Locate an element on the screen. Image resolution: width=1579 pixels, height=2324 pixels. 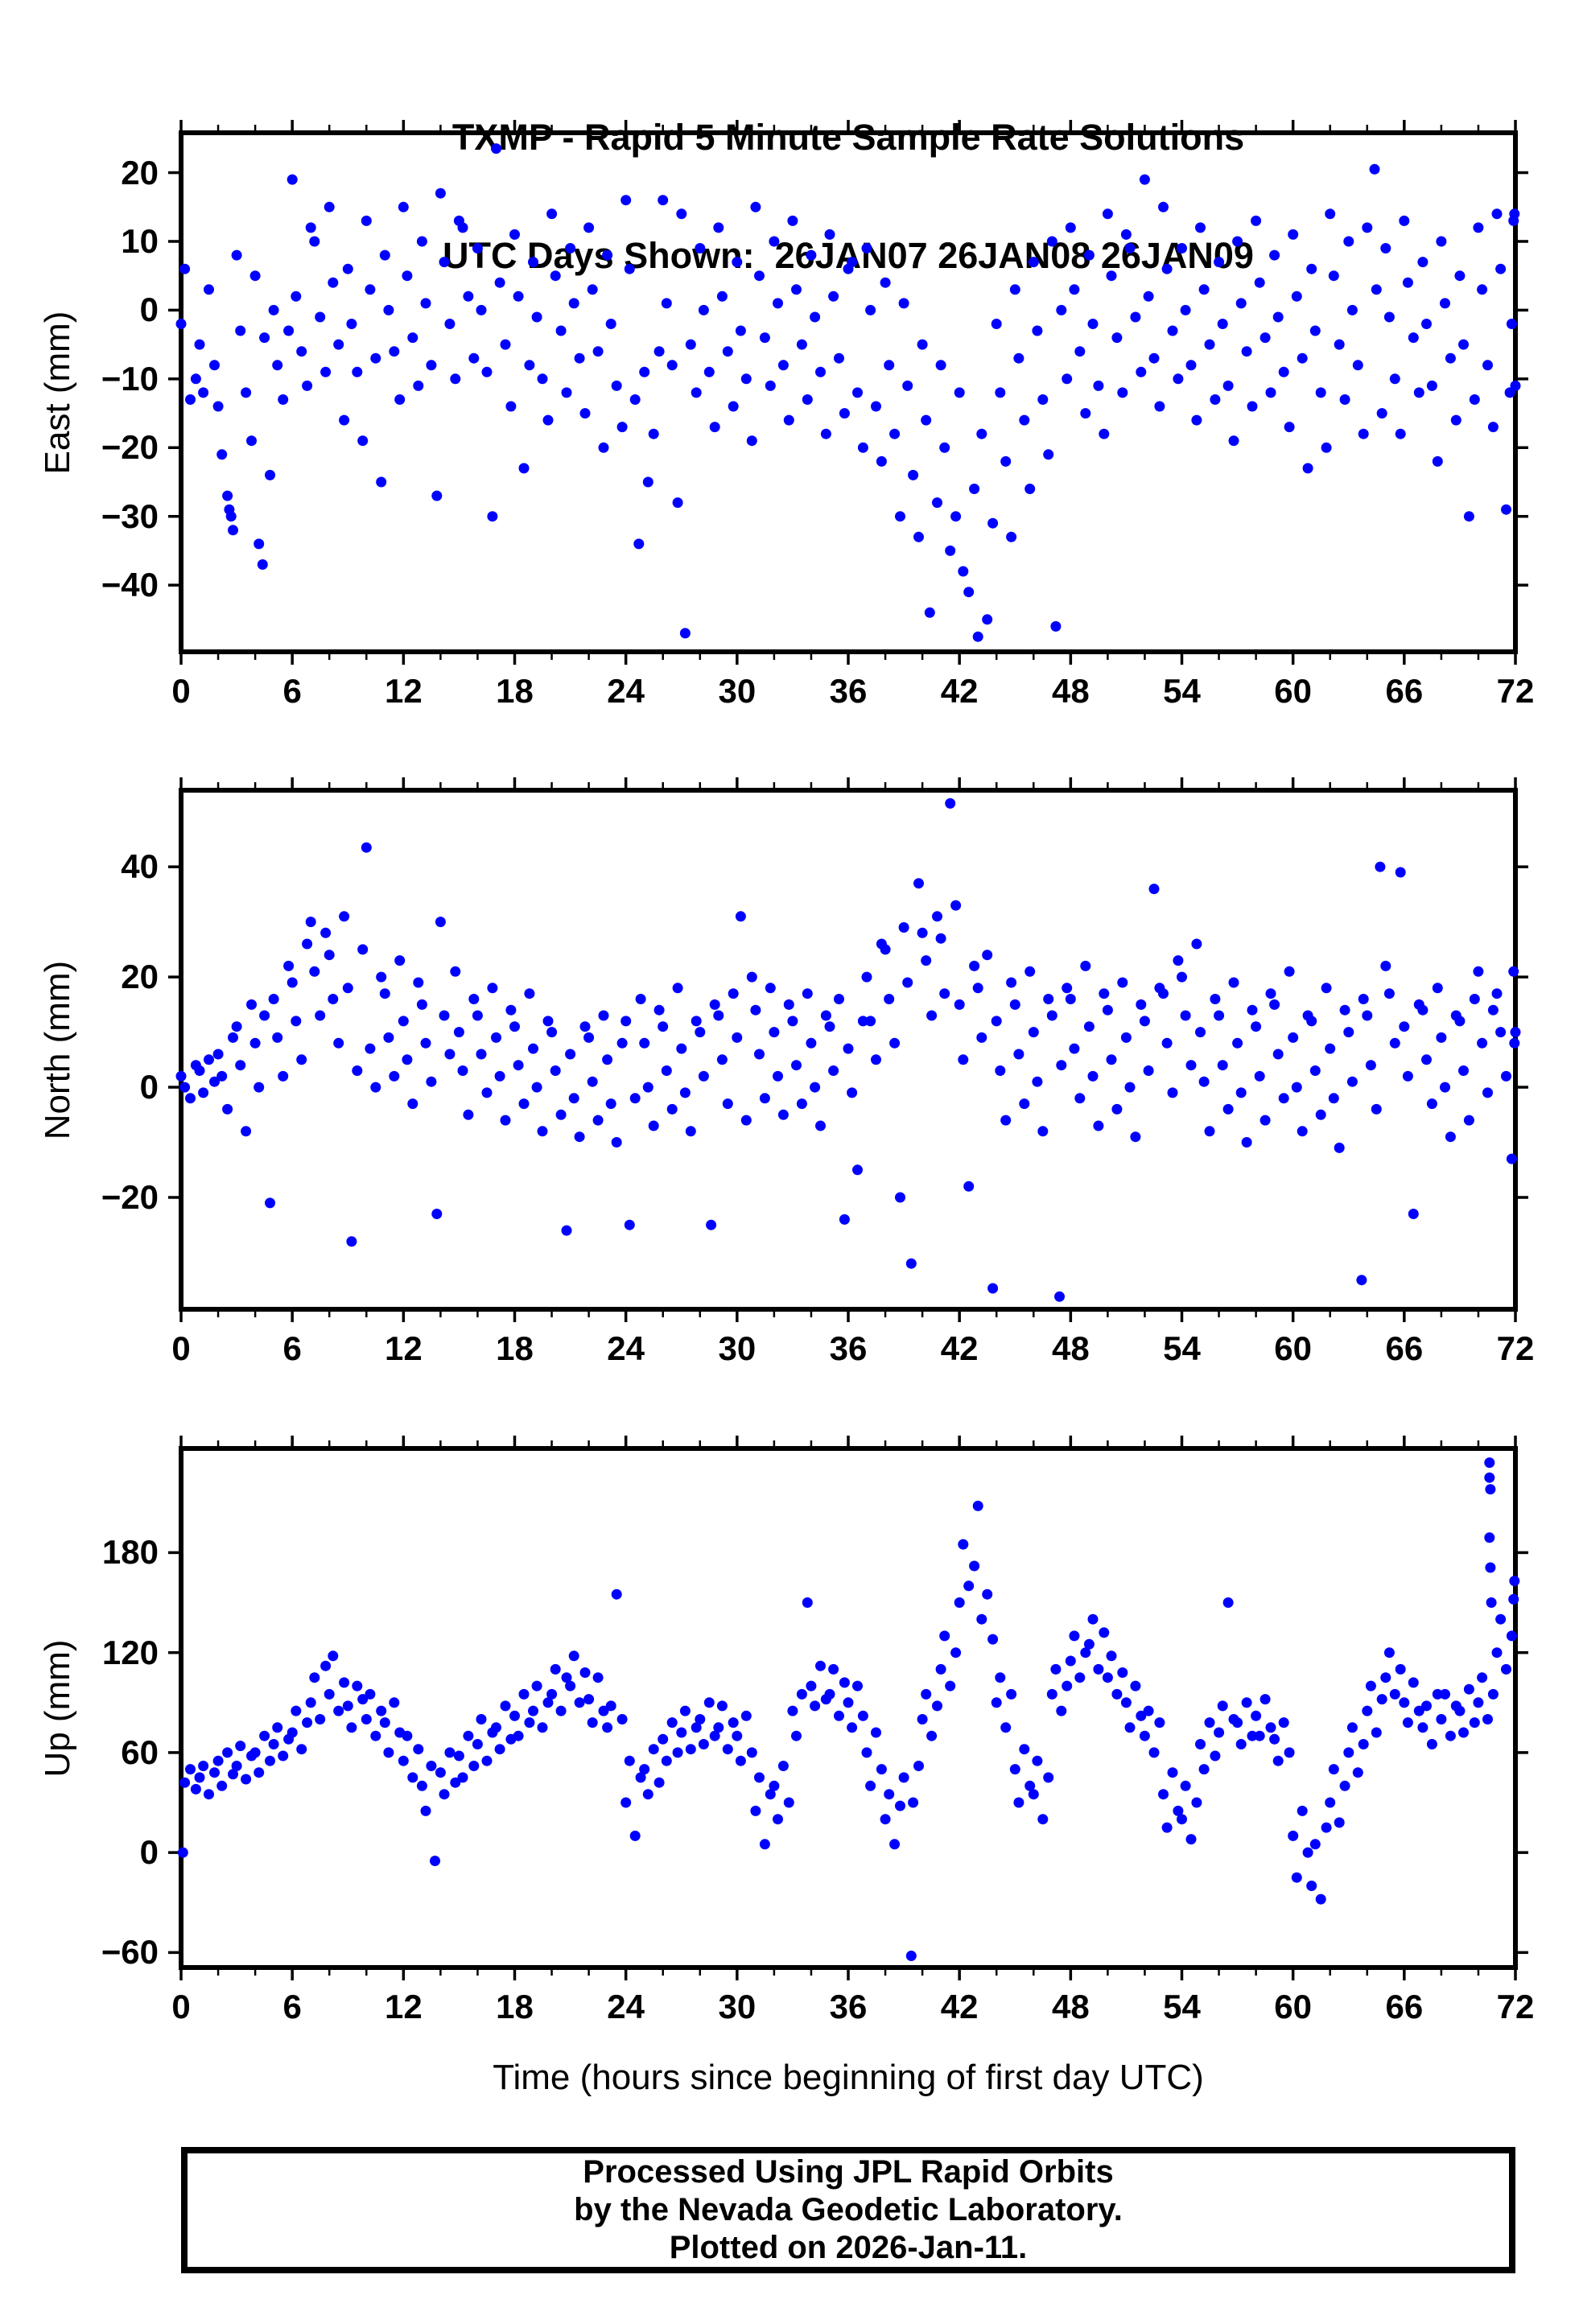
x-tick-label: 6 is located at coordinates (292, 1348).